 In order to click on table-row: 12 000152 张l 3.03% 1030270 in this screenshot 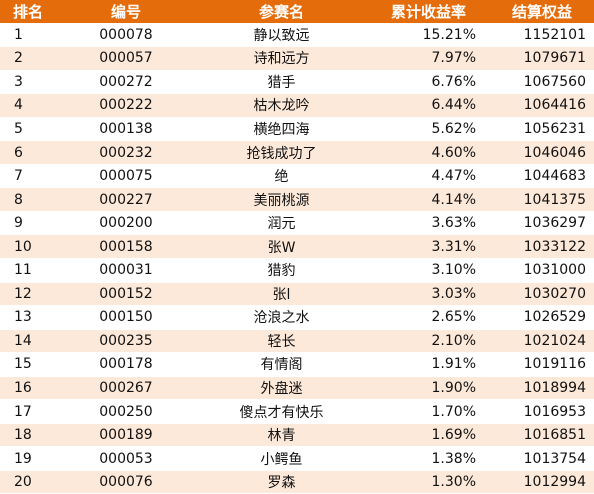, I will do `click(297, 294)`.